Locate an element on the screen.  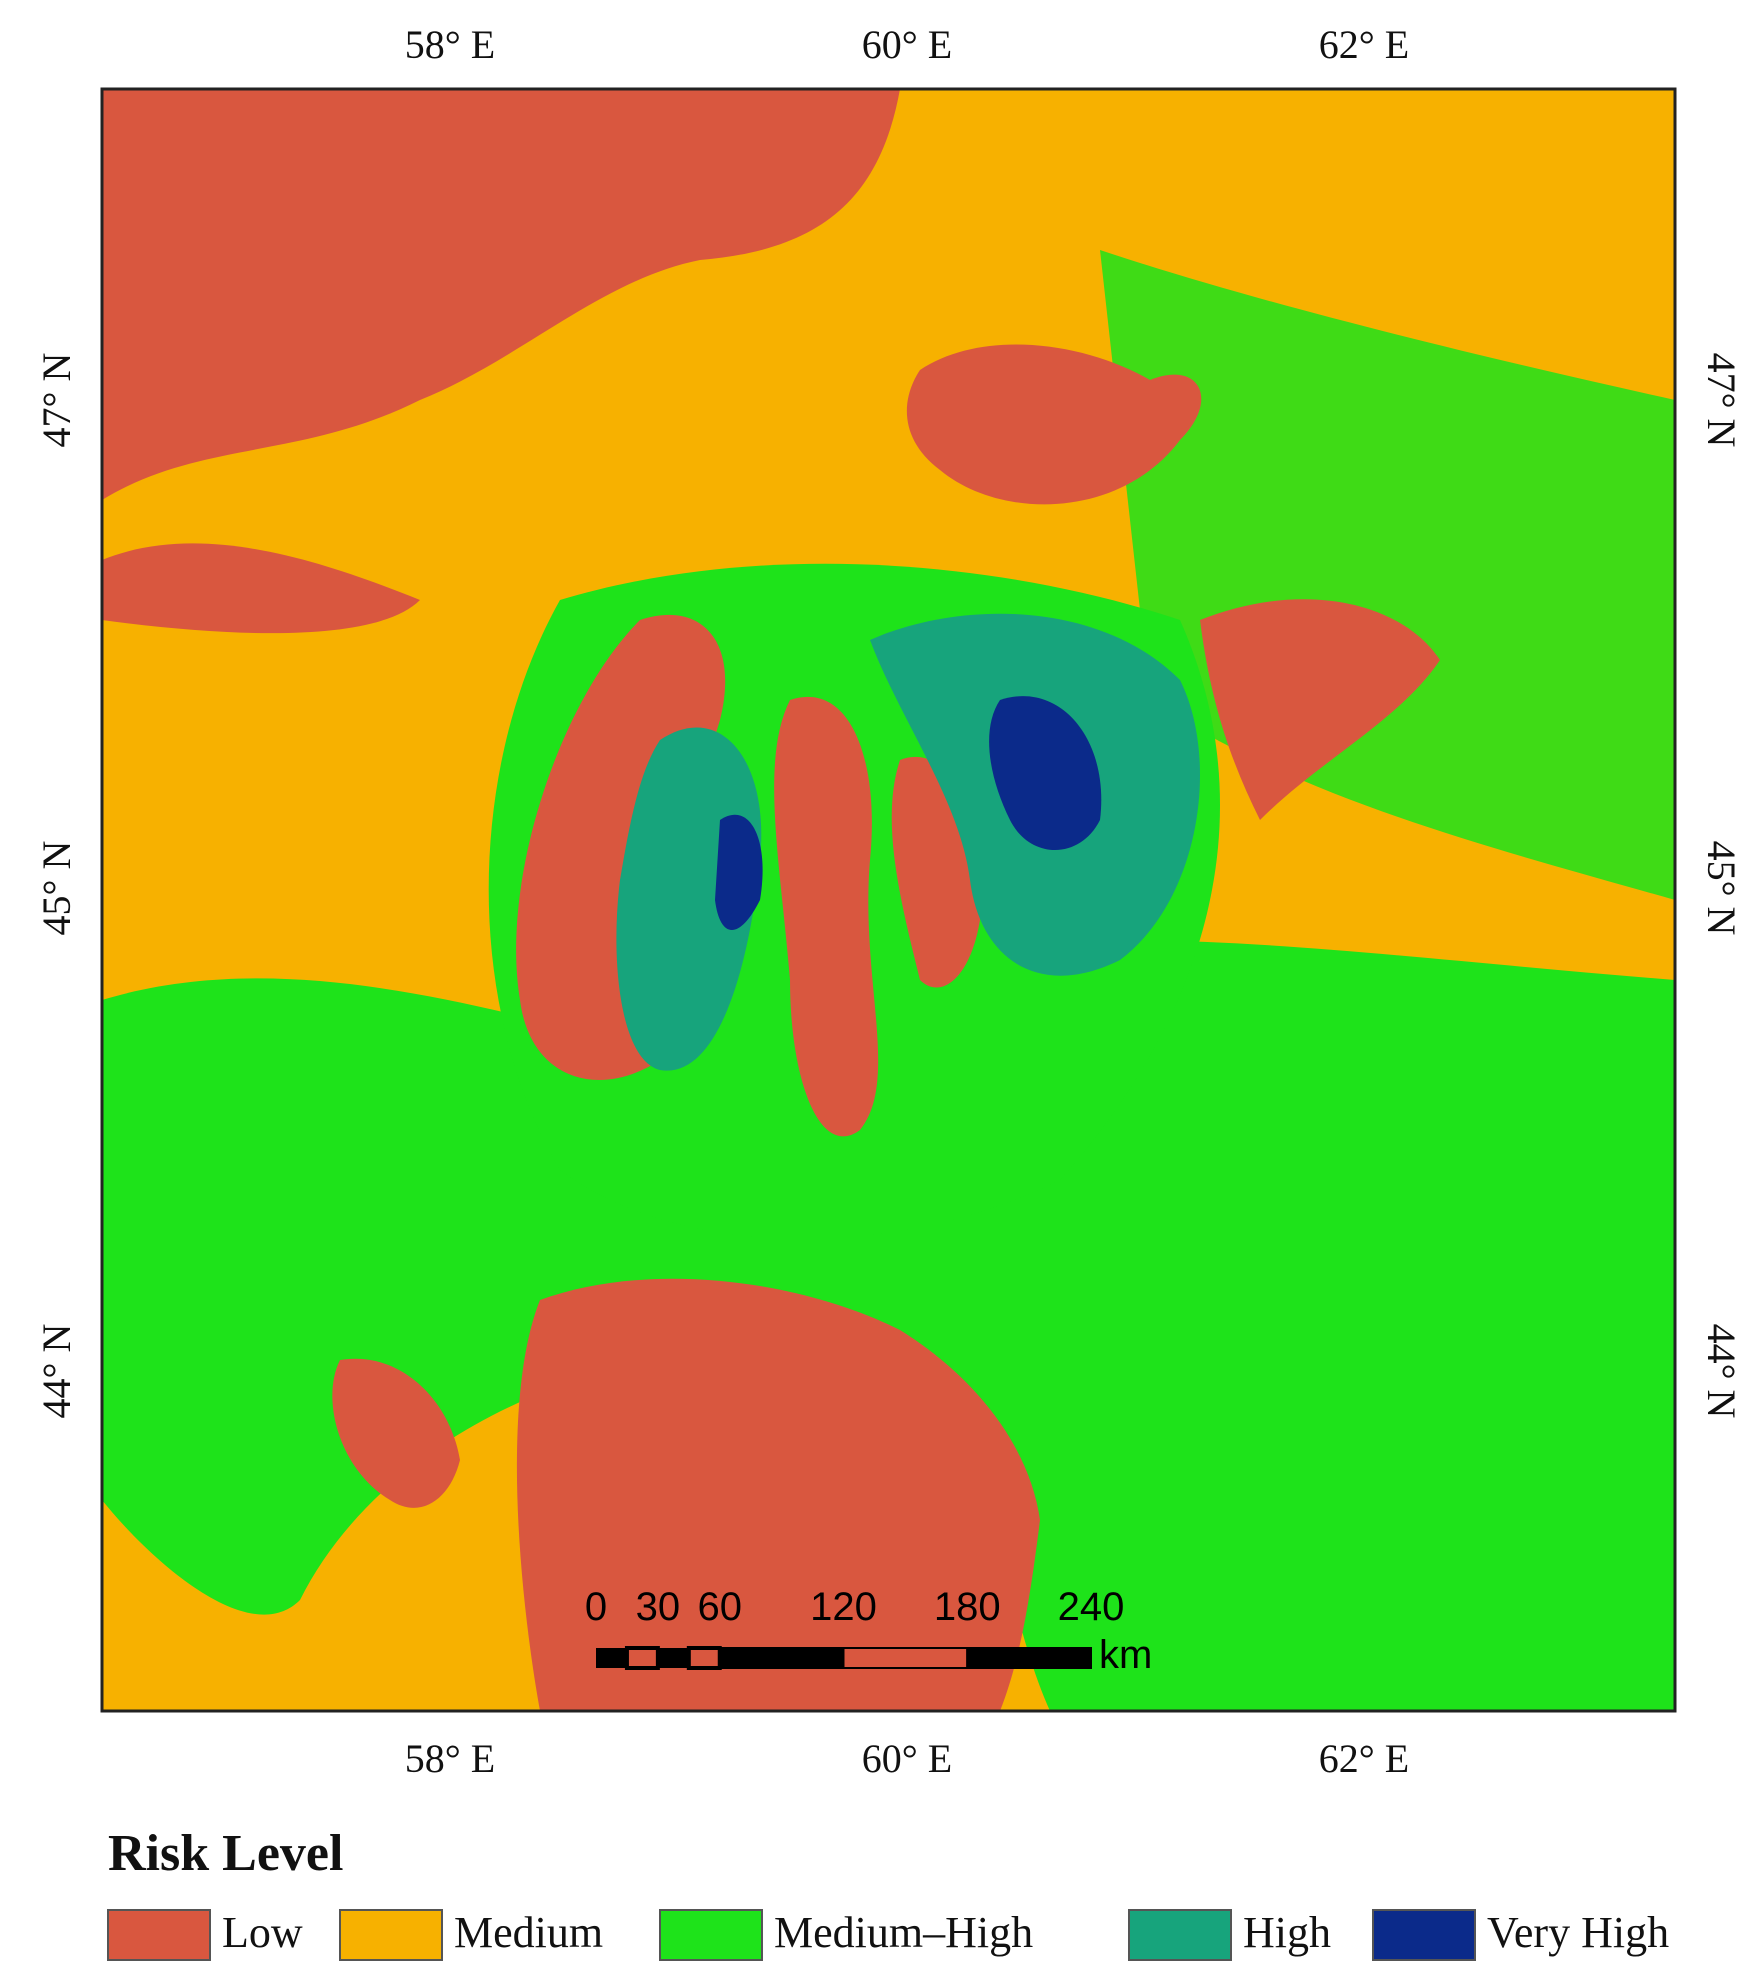
scale-label: 0 is located at coordinates (596, 1607).